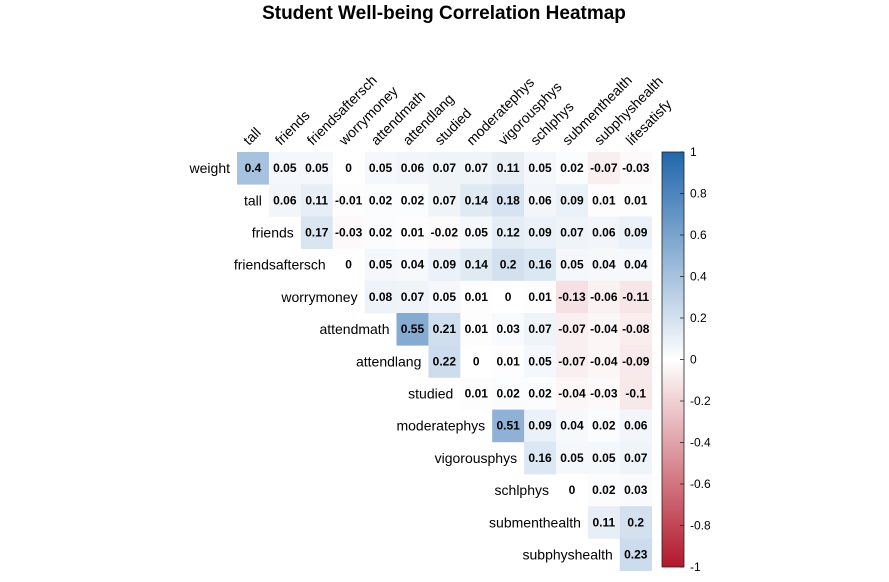 Image resolution: width=889 pixels, height=582 pixels. Describe the element at coordinates (636, 555) in the screenshot. I see `cell-value-label: 0.23` at that location.